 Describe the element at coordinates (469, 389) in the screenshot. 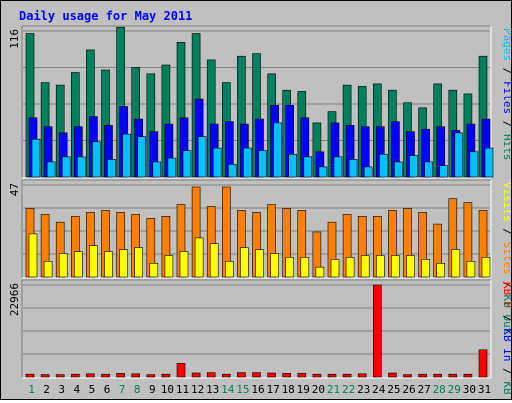

I see `day-label-30: 30` at that location.